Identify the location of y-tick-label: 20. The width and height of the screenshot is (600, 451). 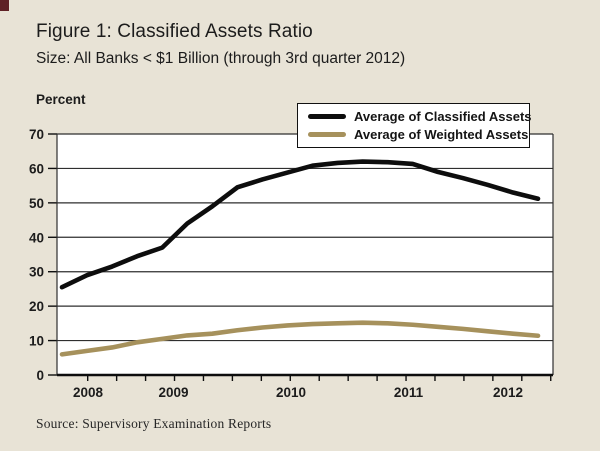
(36, 306).